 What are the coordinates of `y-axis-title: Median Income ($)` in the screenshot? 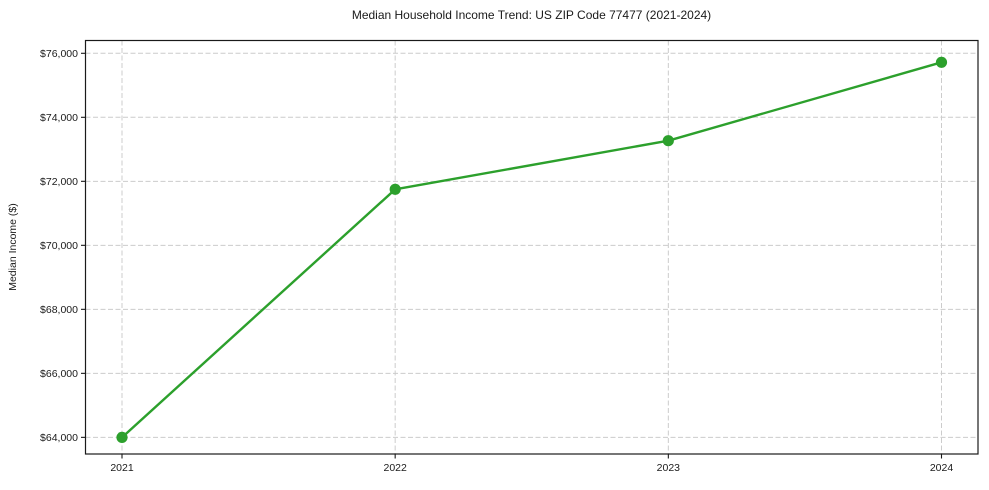 It's located at (13, 247).